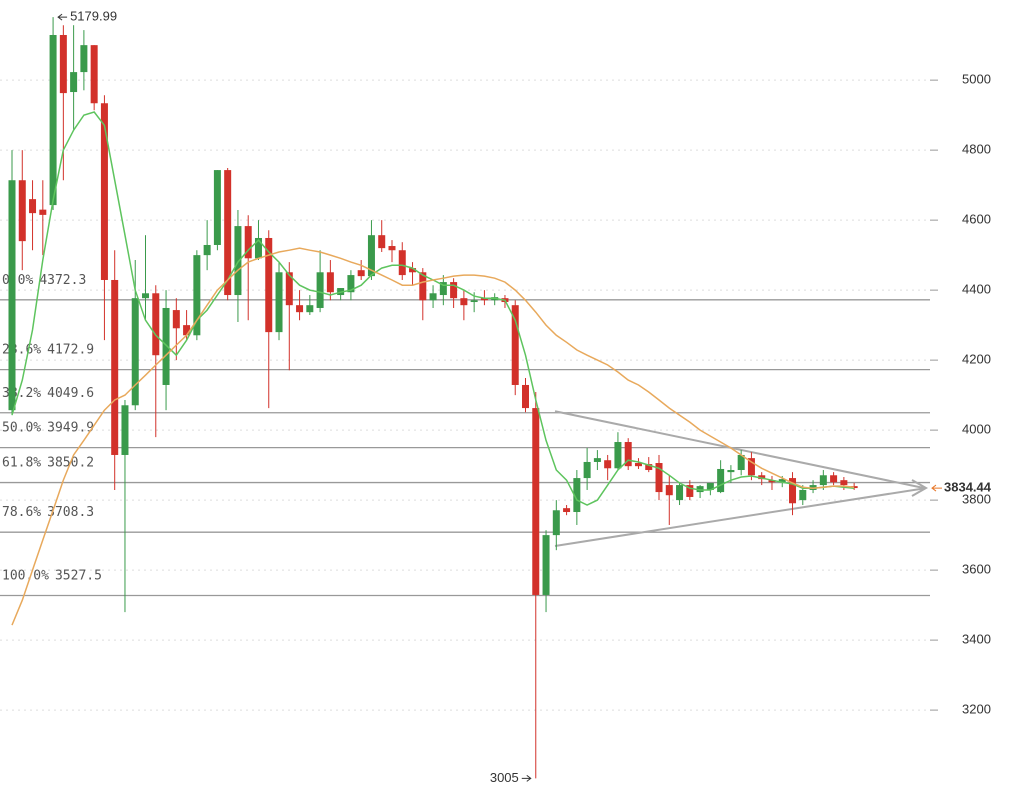 Image resolution: width=1015 pixels, height=792 pixels. Describe the element at coordinates (976, 429) in the screenshot. I see `y-tick-label: 4000` at that location.